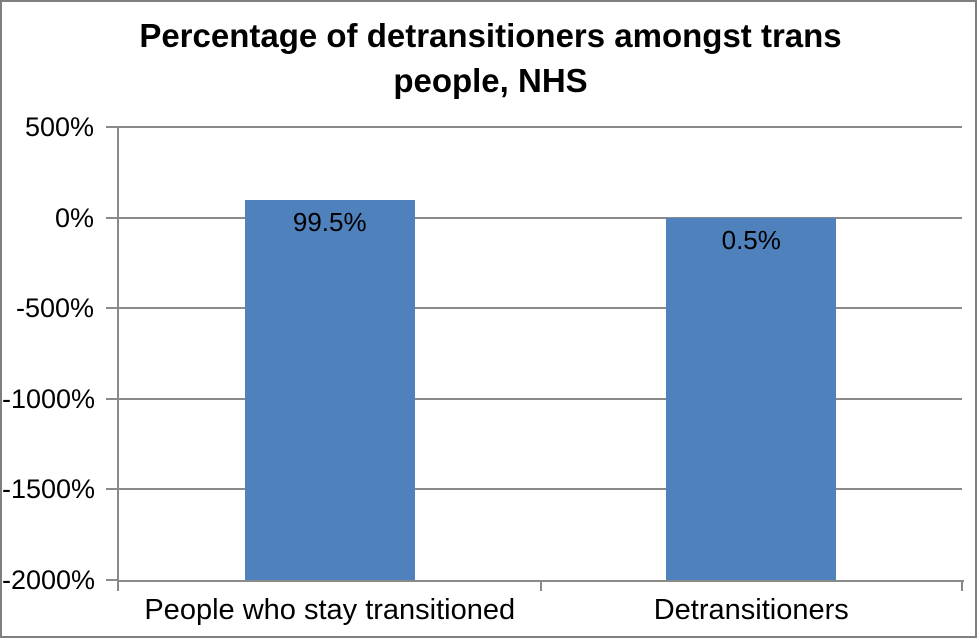 The image size is (977, 638). I want to click on x-axis-label: People who stay transitioned, so click(330, 610).